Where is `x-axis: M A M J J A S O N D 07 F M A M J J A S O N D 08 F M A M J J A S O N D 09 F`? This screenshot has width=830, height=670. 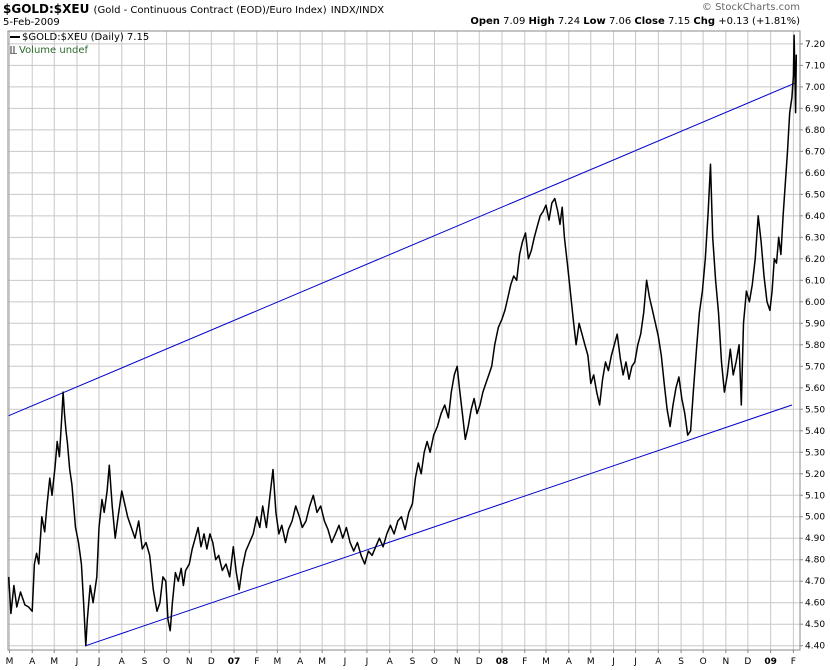
x-axis: M A M J J A S O N D 07 F M A M J J A S O N D 08 F M A M J J A S O N D 09 F is located at coordinates (401, 658).